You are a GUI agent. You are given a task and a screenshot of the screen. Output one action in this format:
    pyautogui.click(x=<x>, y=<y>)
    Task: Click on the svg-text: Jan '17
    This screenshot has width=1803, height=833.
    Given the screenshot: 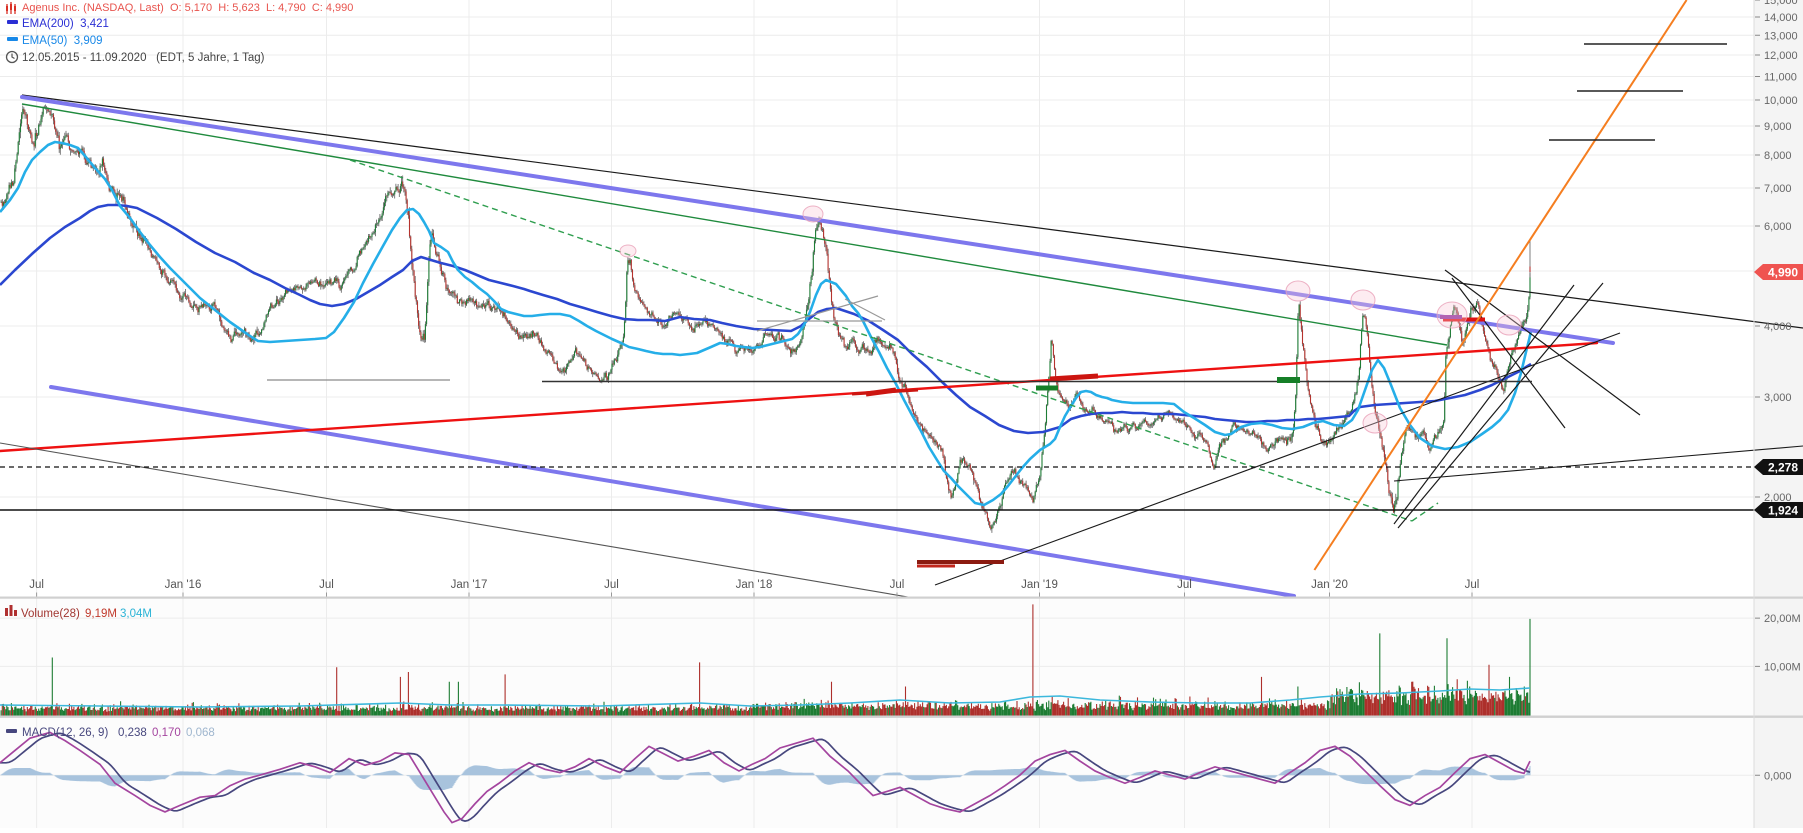 What is the action you would take?
    pyautogui.click(x=469, y=585)
    